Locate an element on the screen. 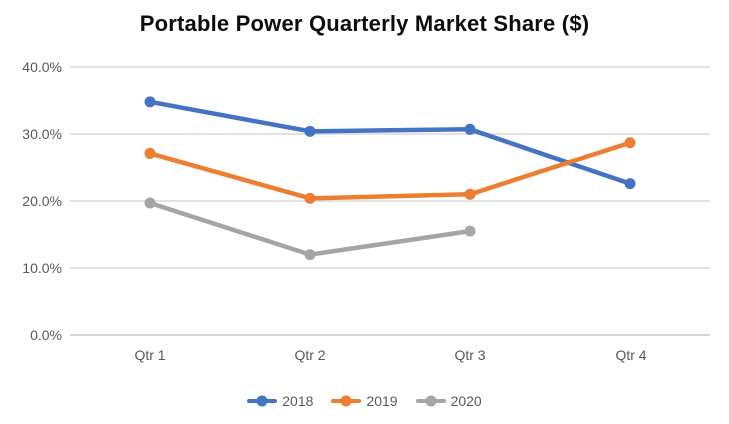 This screenshot has width=729, height=424. series-line-2020 is located at coordinates (310, 228).